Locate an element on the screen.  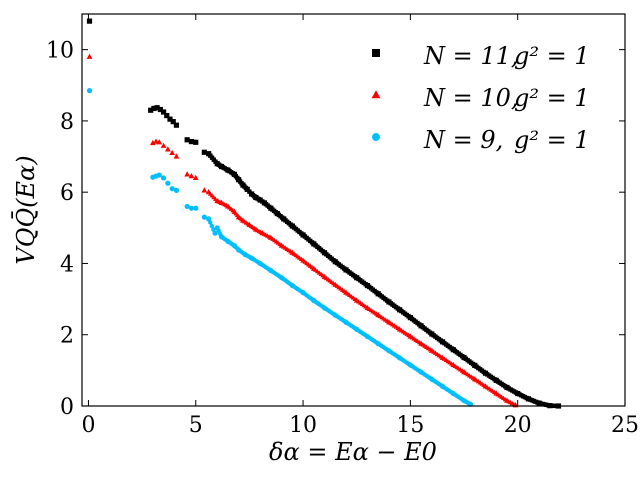
y-tick-label: 0 is located at coordinates (67, 407).